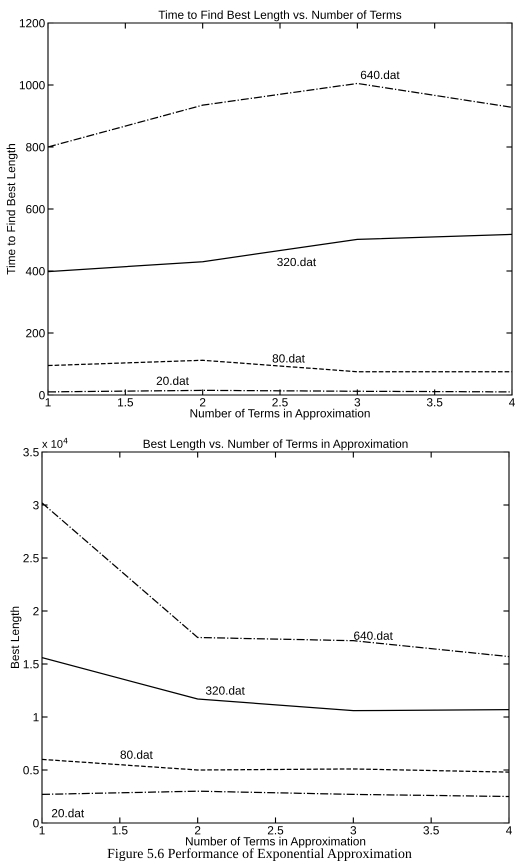 The height and width of the screenshot is (867, 519). What do you see at coordinates (31, 558) in the screenshot?
I see `y-tick-label: 2.5` at bounding box center [31, 558].